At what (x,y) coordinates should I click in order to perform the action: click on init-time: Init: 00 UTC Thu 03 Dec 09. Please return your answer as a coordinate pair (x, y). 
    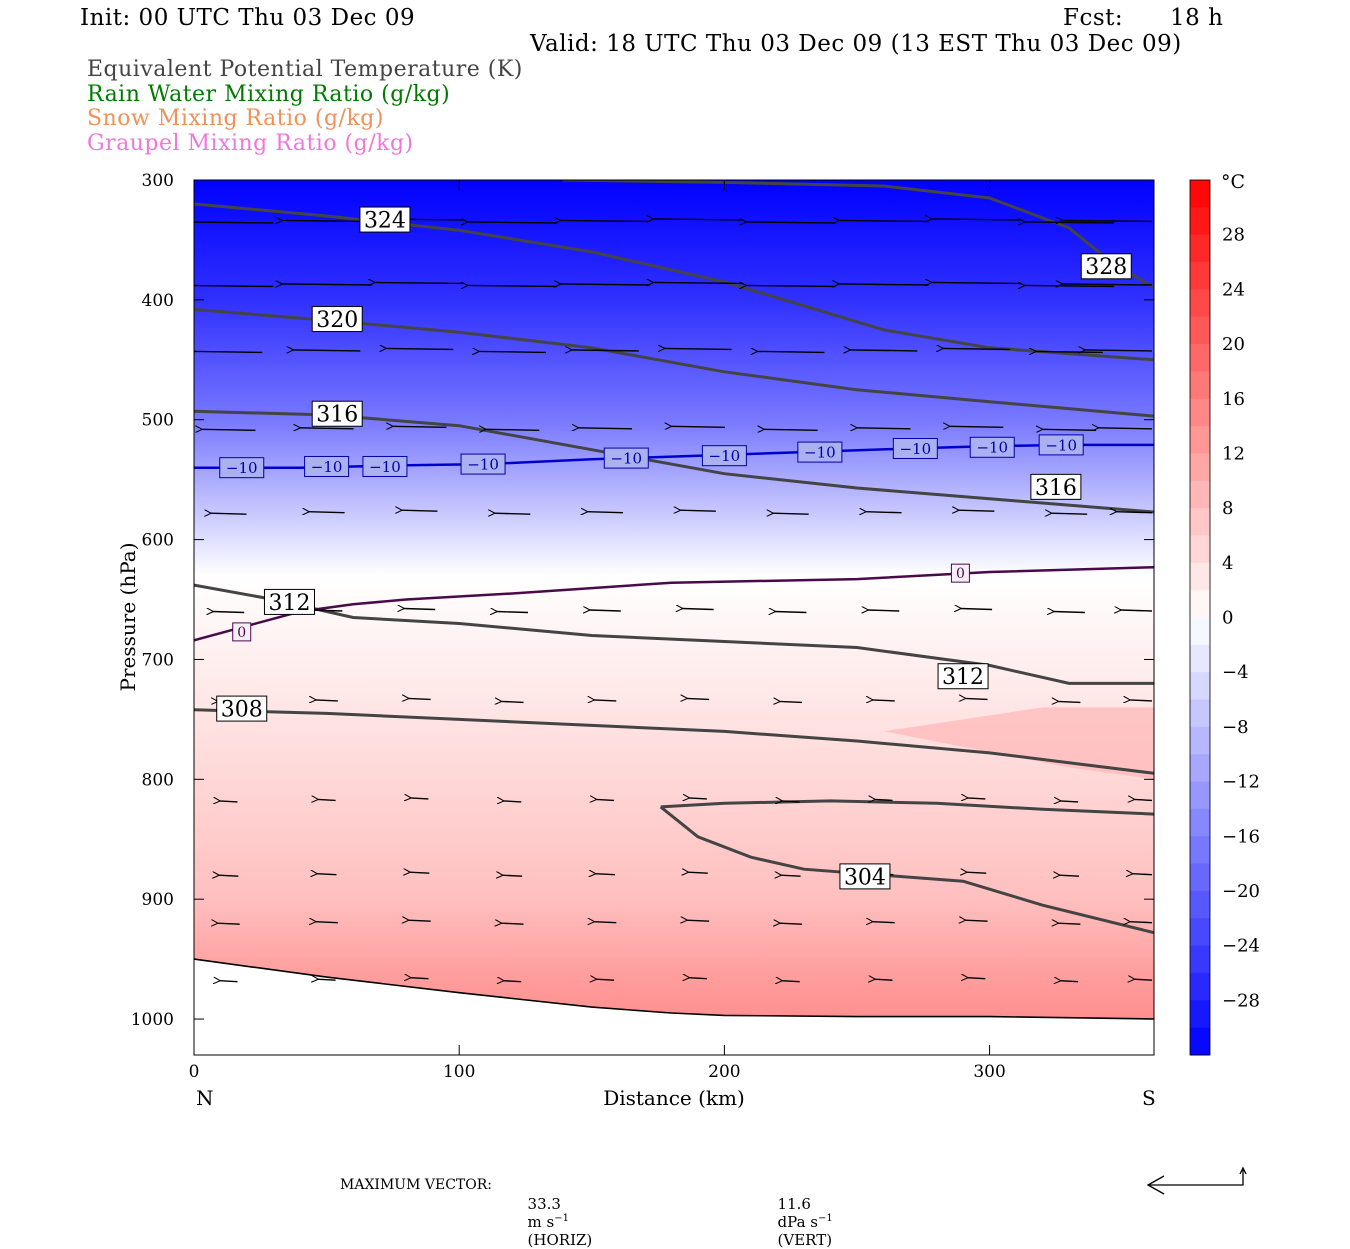
    Looking at the image, I should click on (248, 18).